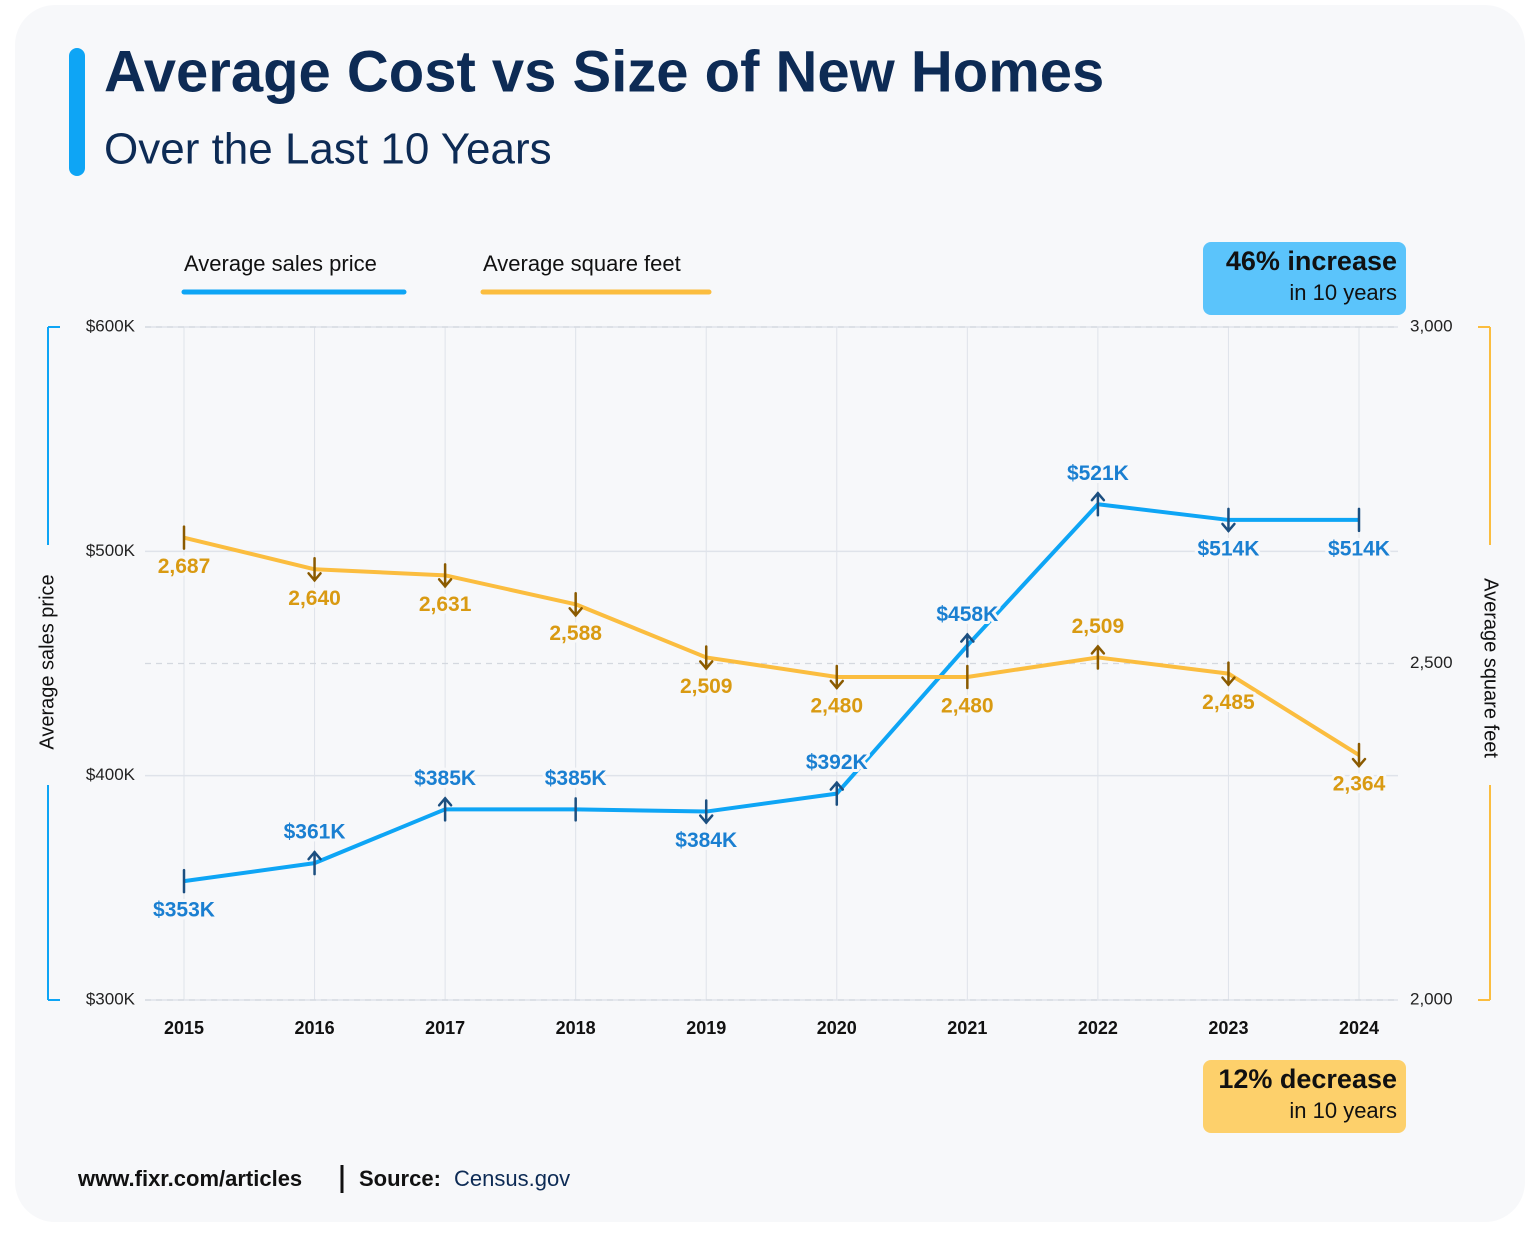  What do you see at coordinates (1431, 325) in the screenshot?
I see `y2-tick-label: 3,000` at bounding box center [1431, 325].